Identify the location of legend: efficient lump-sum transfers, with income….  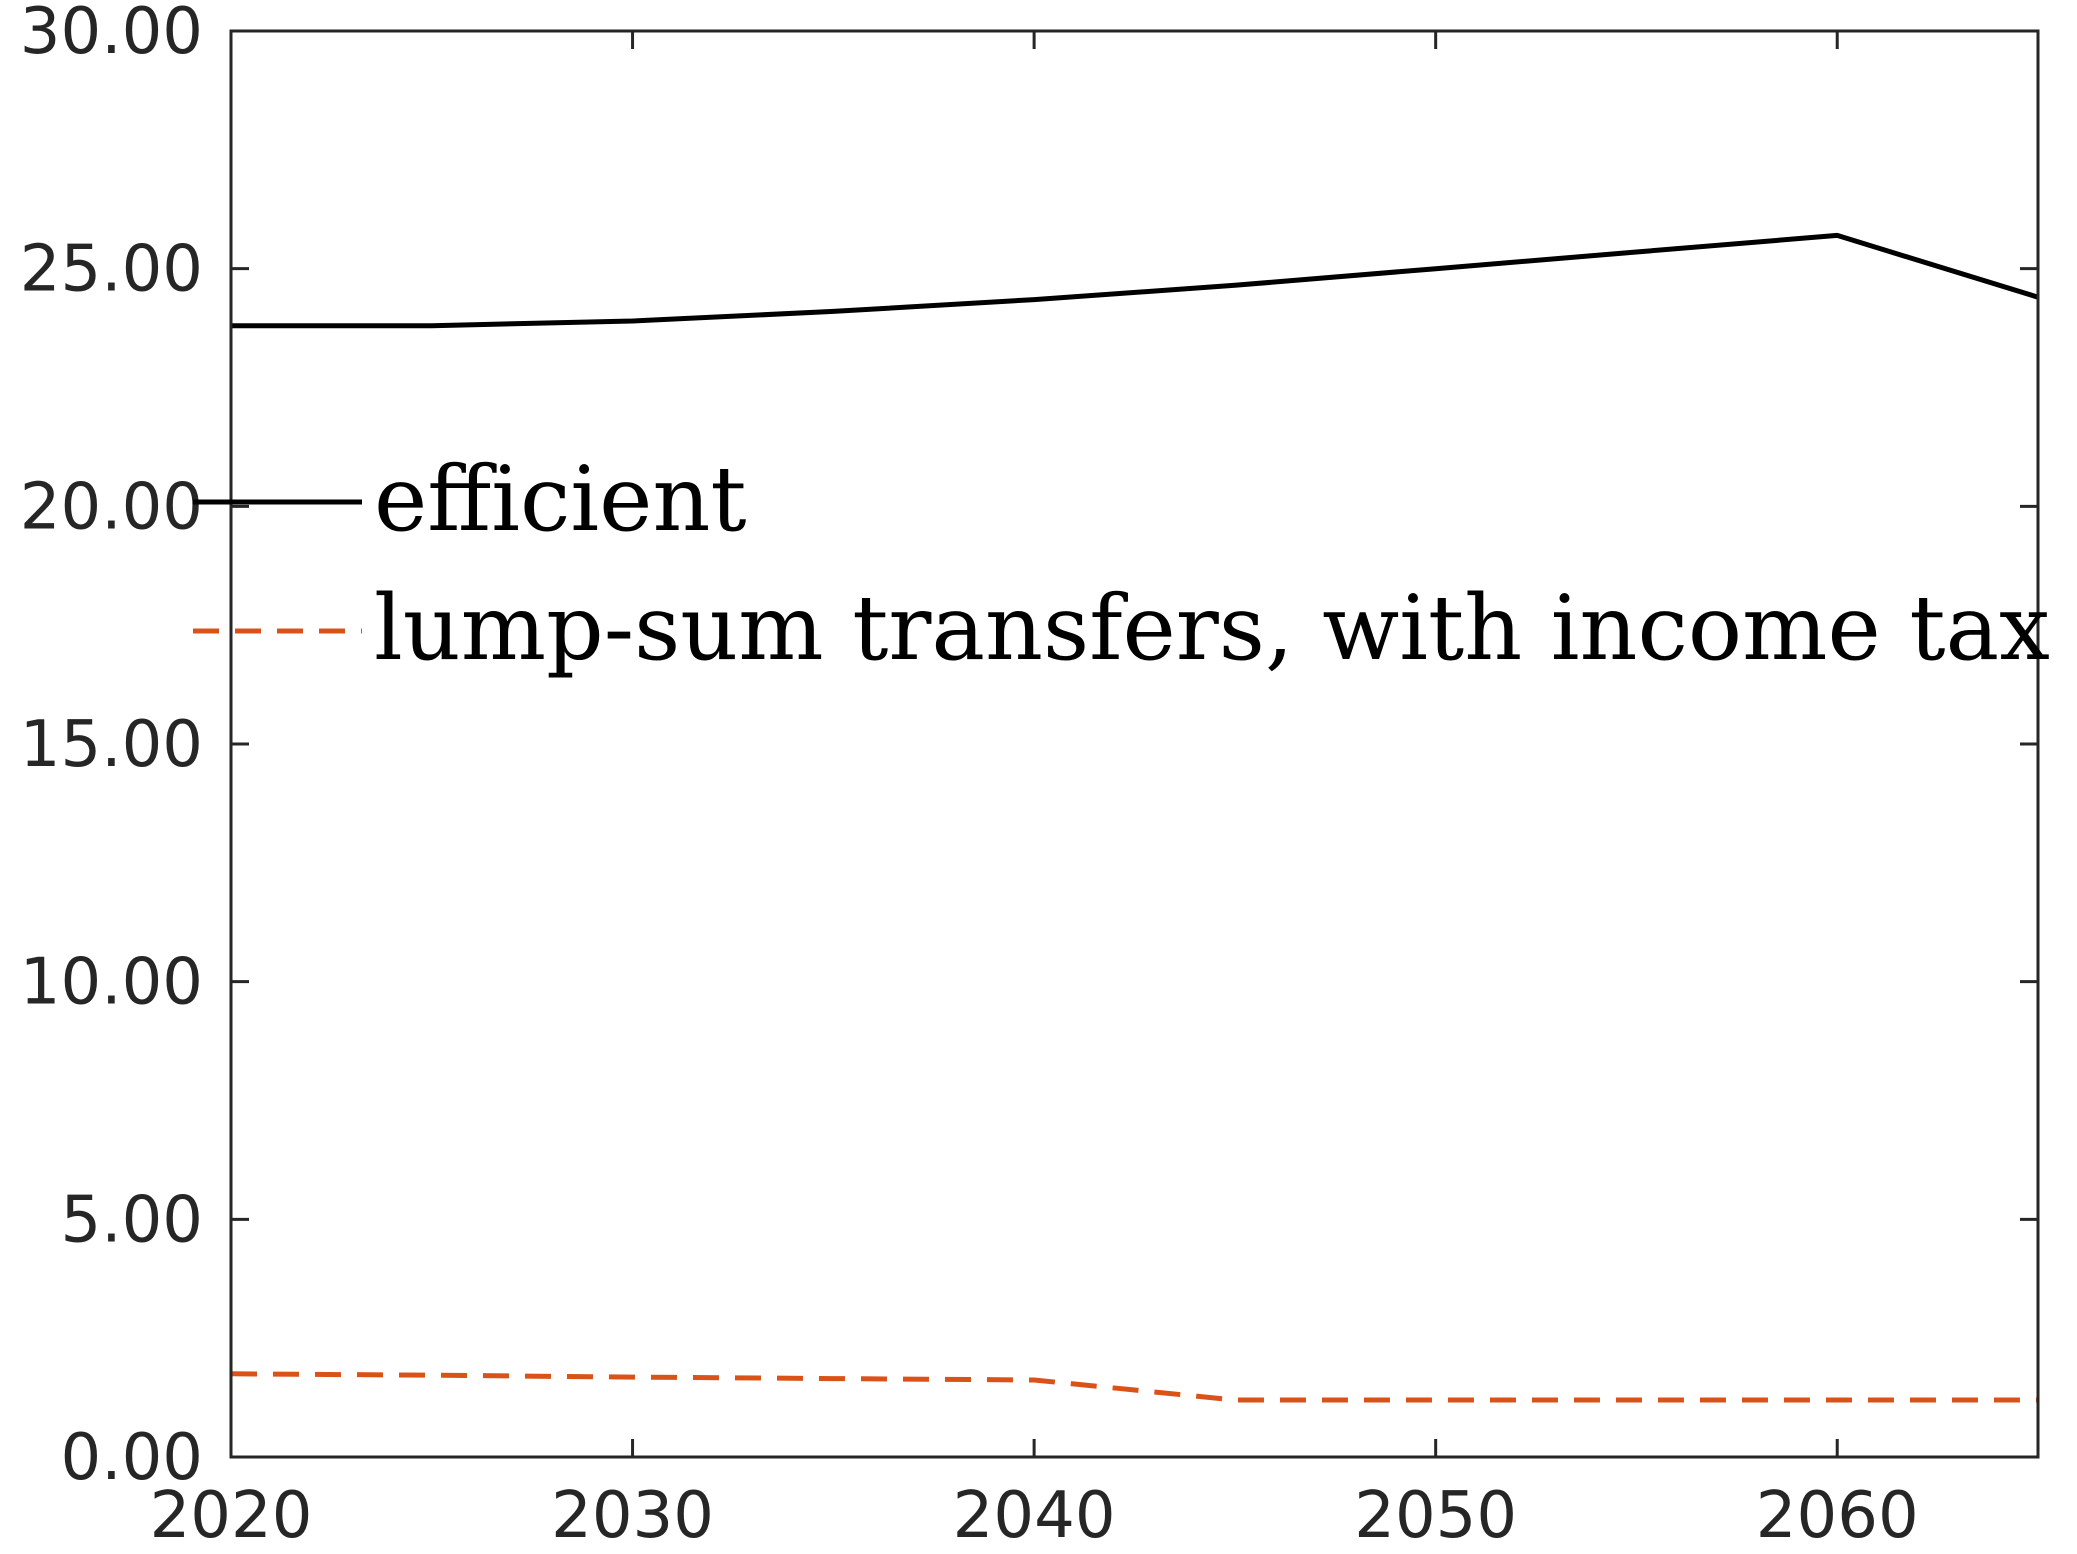
(1121, 564).